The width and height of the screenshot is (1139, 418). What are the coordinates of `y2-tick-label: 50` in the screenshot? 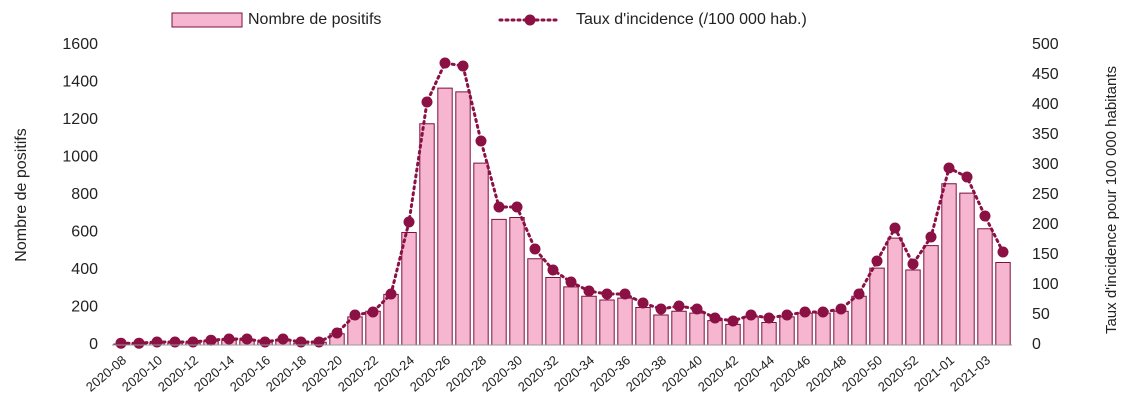 It's located at (1041, 314).